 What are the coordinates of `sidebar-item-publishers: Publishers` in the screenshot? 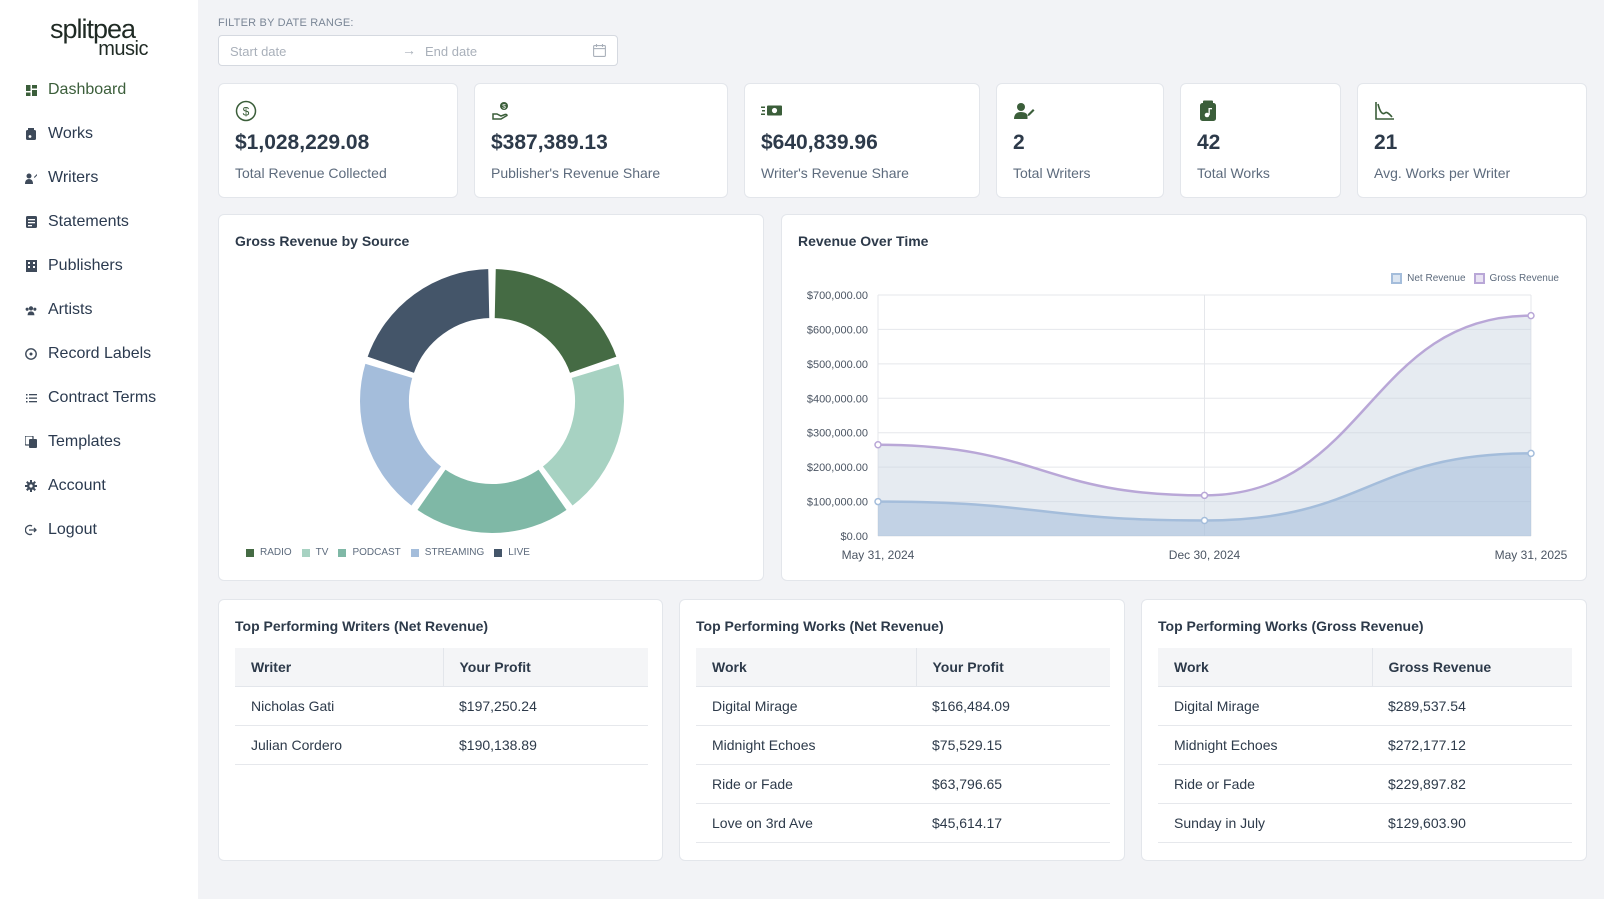 It's located at (99, 266).